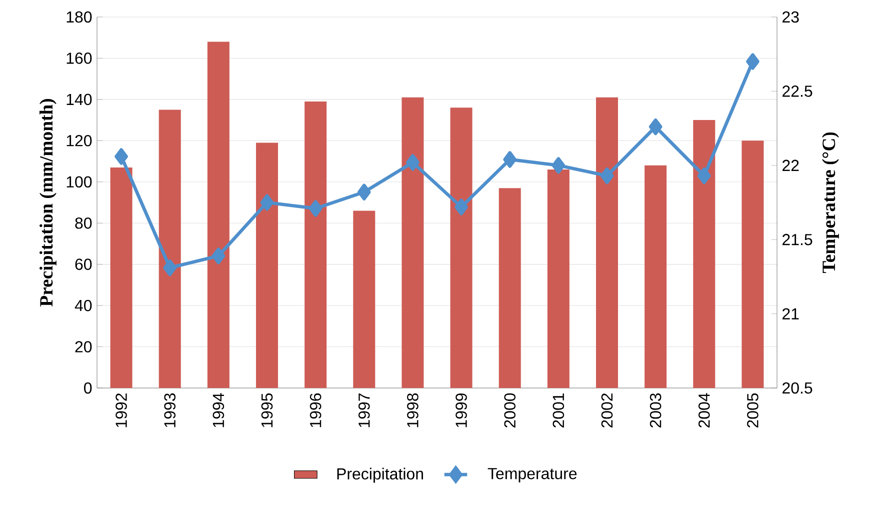 Image resolution: width=877 pixels, height=509 pixels. I want to click on y2-axis-title: Temperature (°C), so click(830, 203).